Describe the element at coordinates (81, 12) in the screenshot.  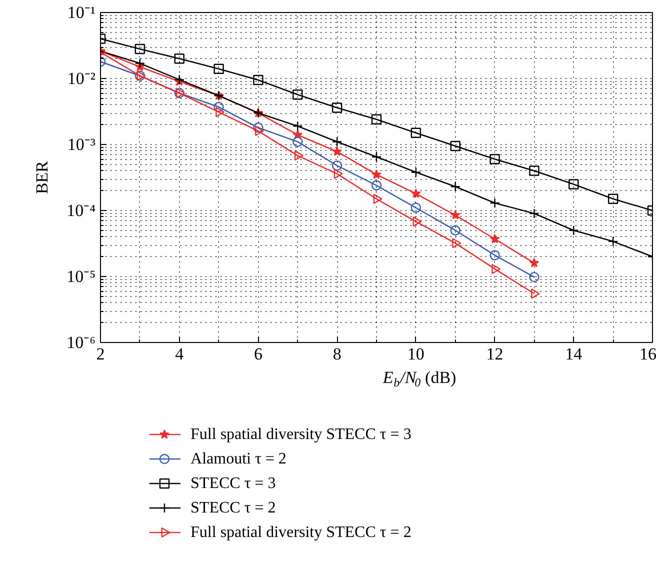
I see `y-tick-label: 10⁻¹` at that location.